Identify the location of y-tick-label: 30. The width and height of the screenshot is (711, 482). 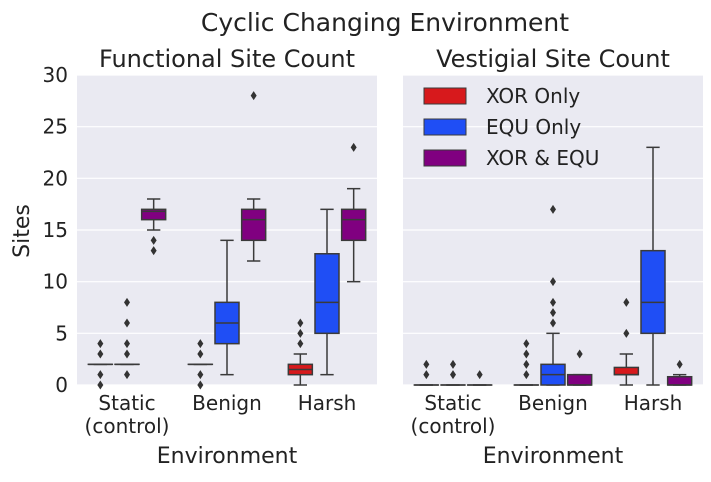
(55, 75).